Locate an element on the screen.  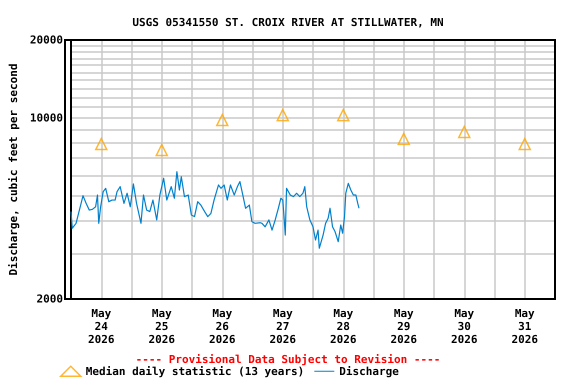
x-tick-label: May 26 2026 is located at coordinates (222, 326).